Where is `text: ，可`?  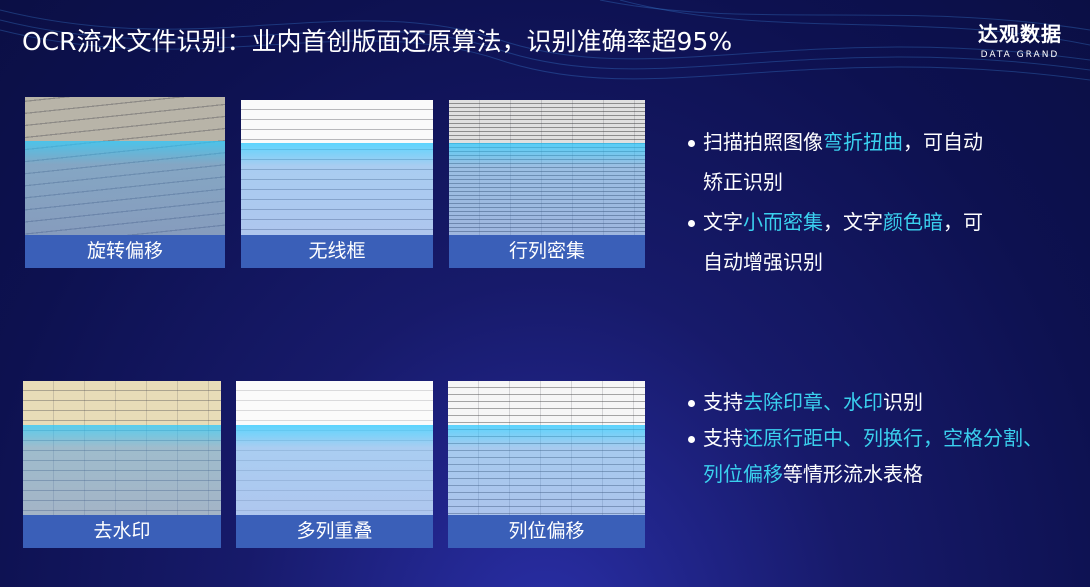
text: ，可 is located at coordinates (963, 222).